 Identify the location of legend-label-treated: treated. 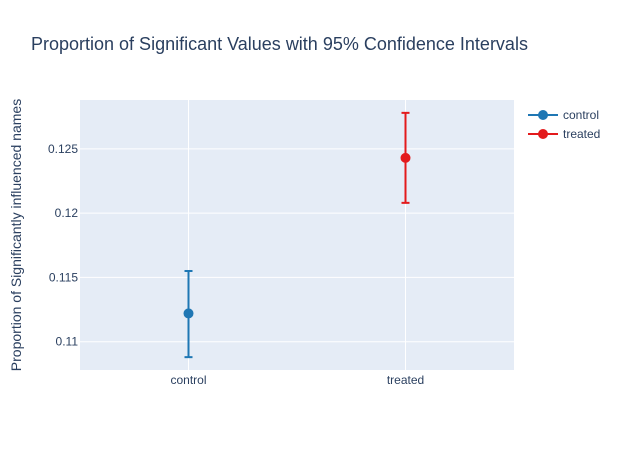
(581, 134).